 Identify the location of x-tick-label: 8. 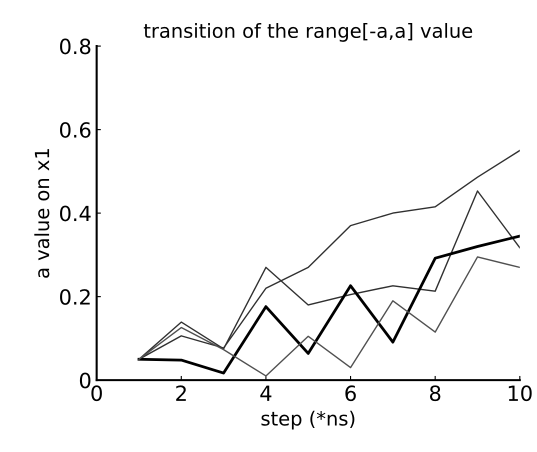
(435, 393).